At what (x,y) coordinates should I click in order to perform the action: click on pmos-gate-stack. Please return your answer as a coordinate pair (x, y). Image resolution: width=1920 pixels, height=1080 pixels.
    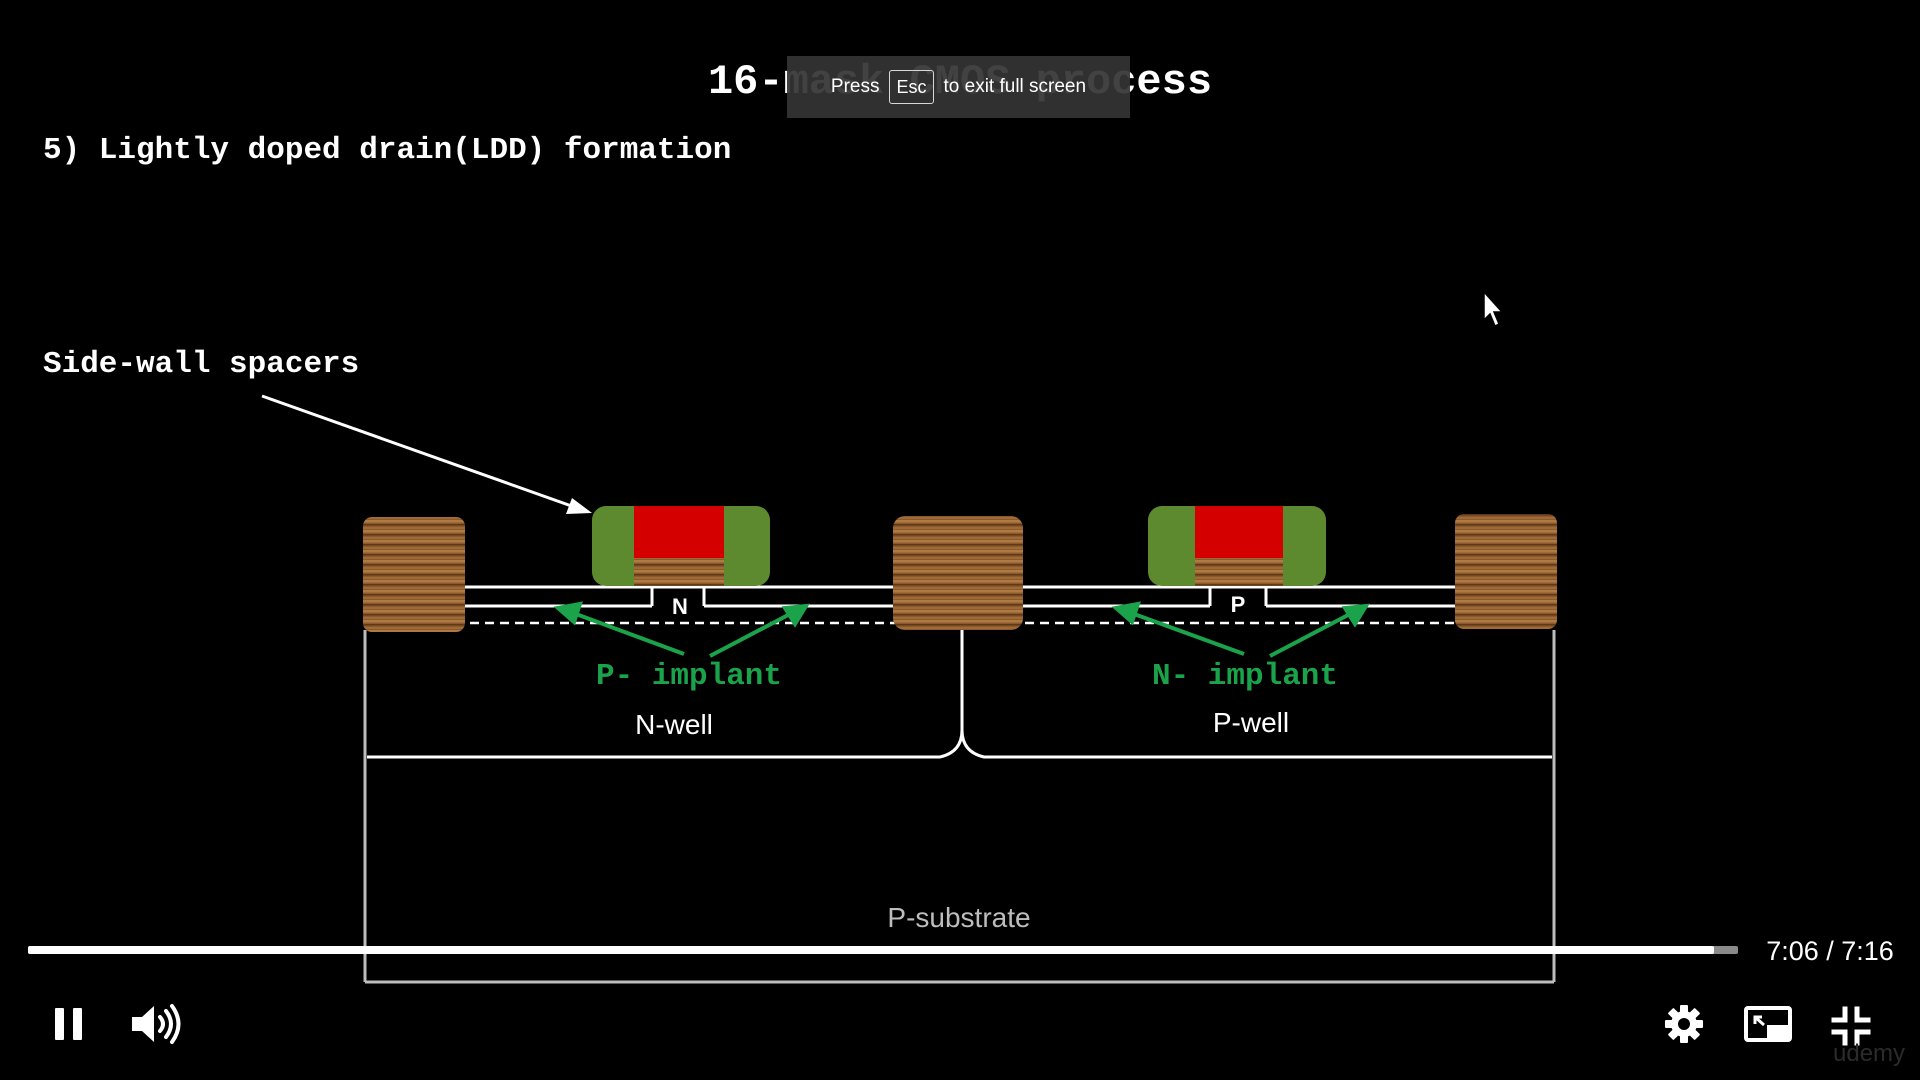
    Looking at the image, I should click on (1237, 546).